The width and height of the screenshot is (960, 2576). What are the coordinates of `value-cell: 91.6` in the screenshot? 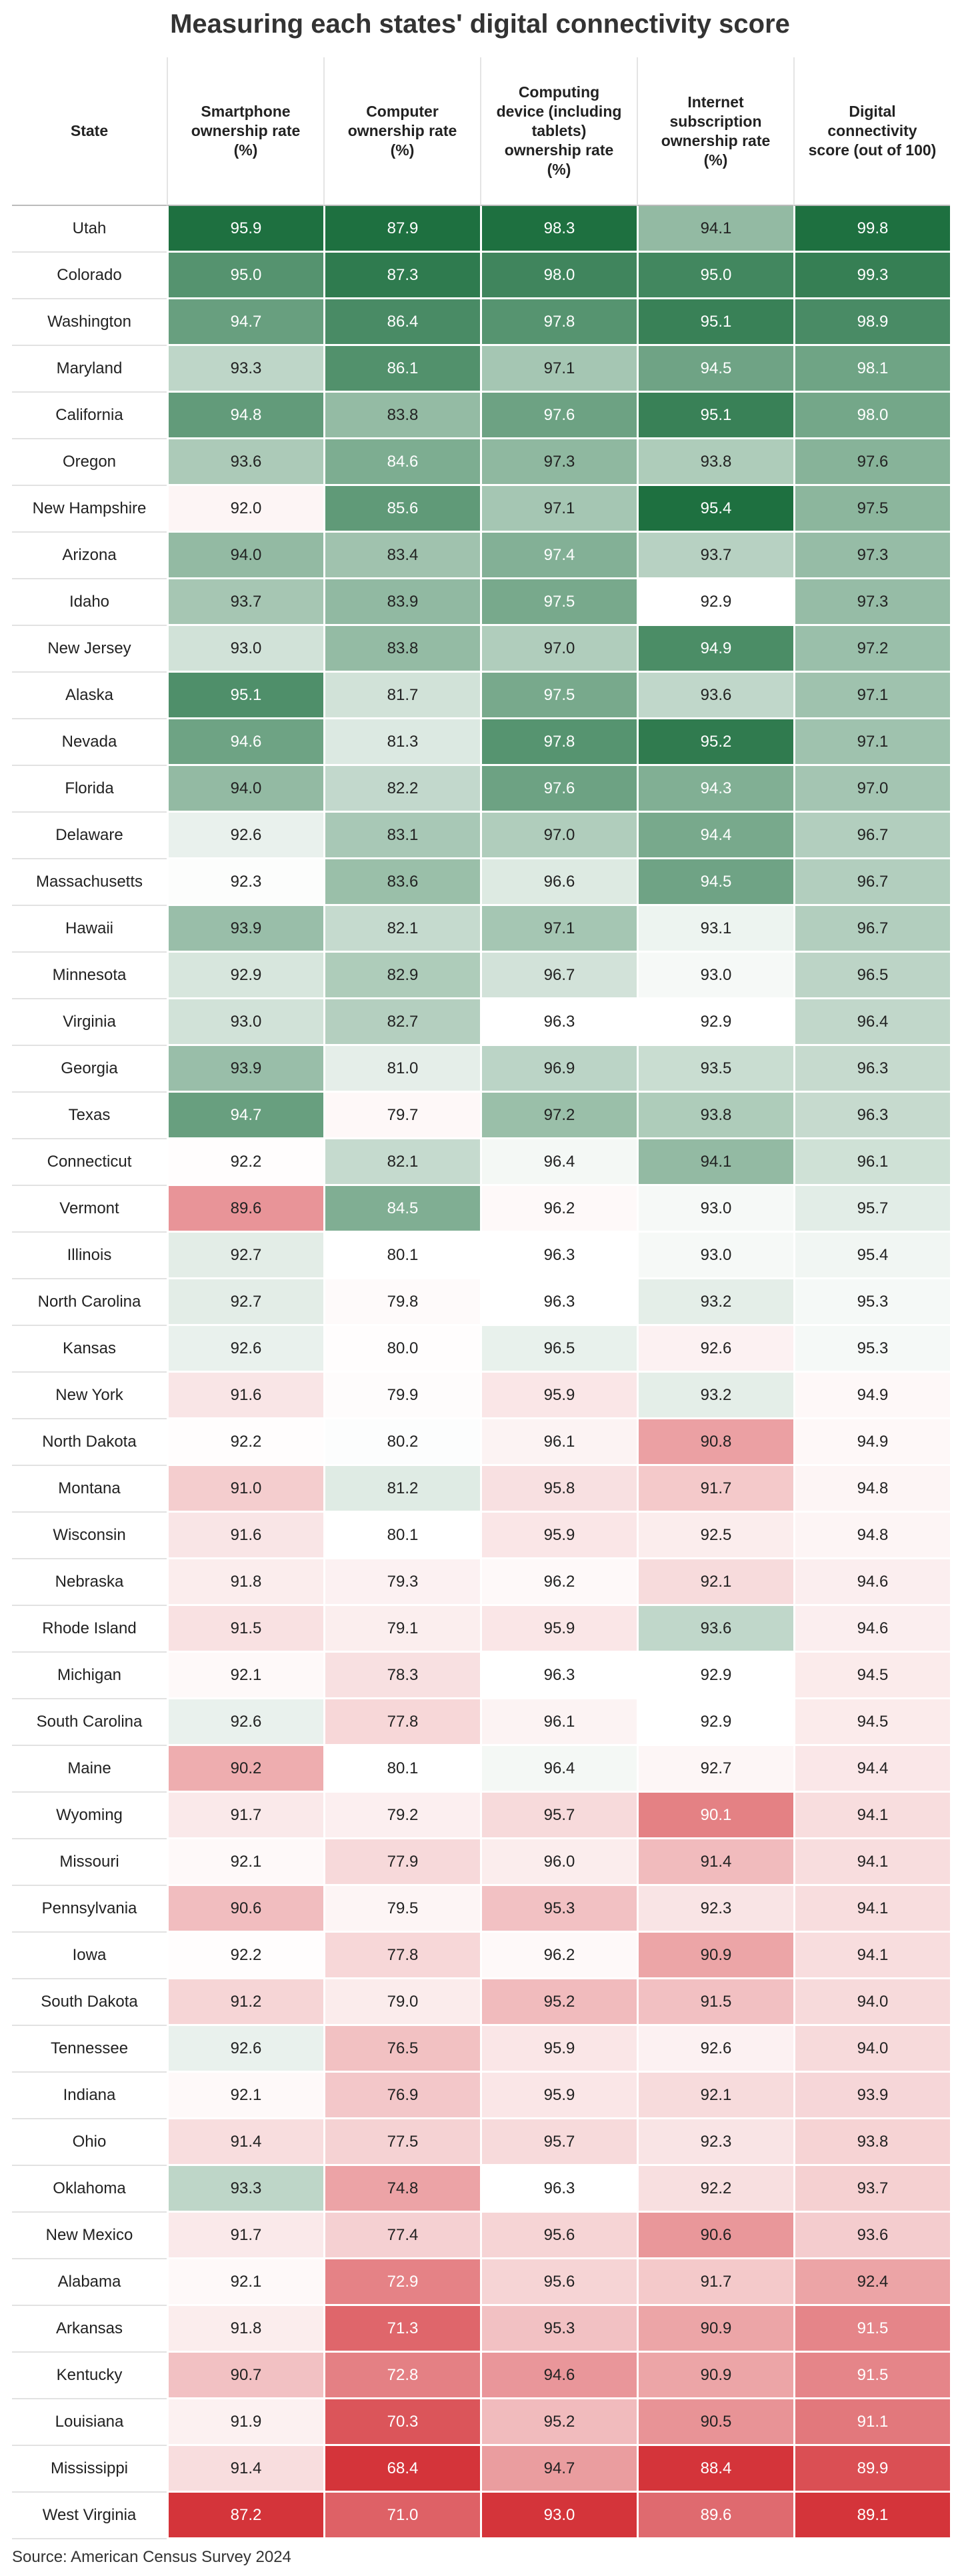 It's located at (245, 1396).